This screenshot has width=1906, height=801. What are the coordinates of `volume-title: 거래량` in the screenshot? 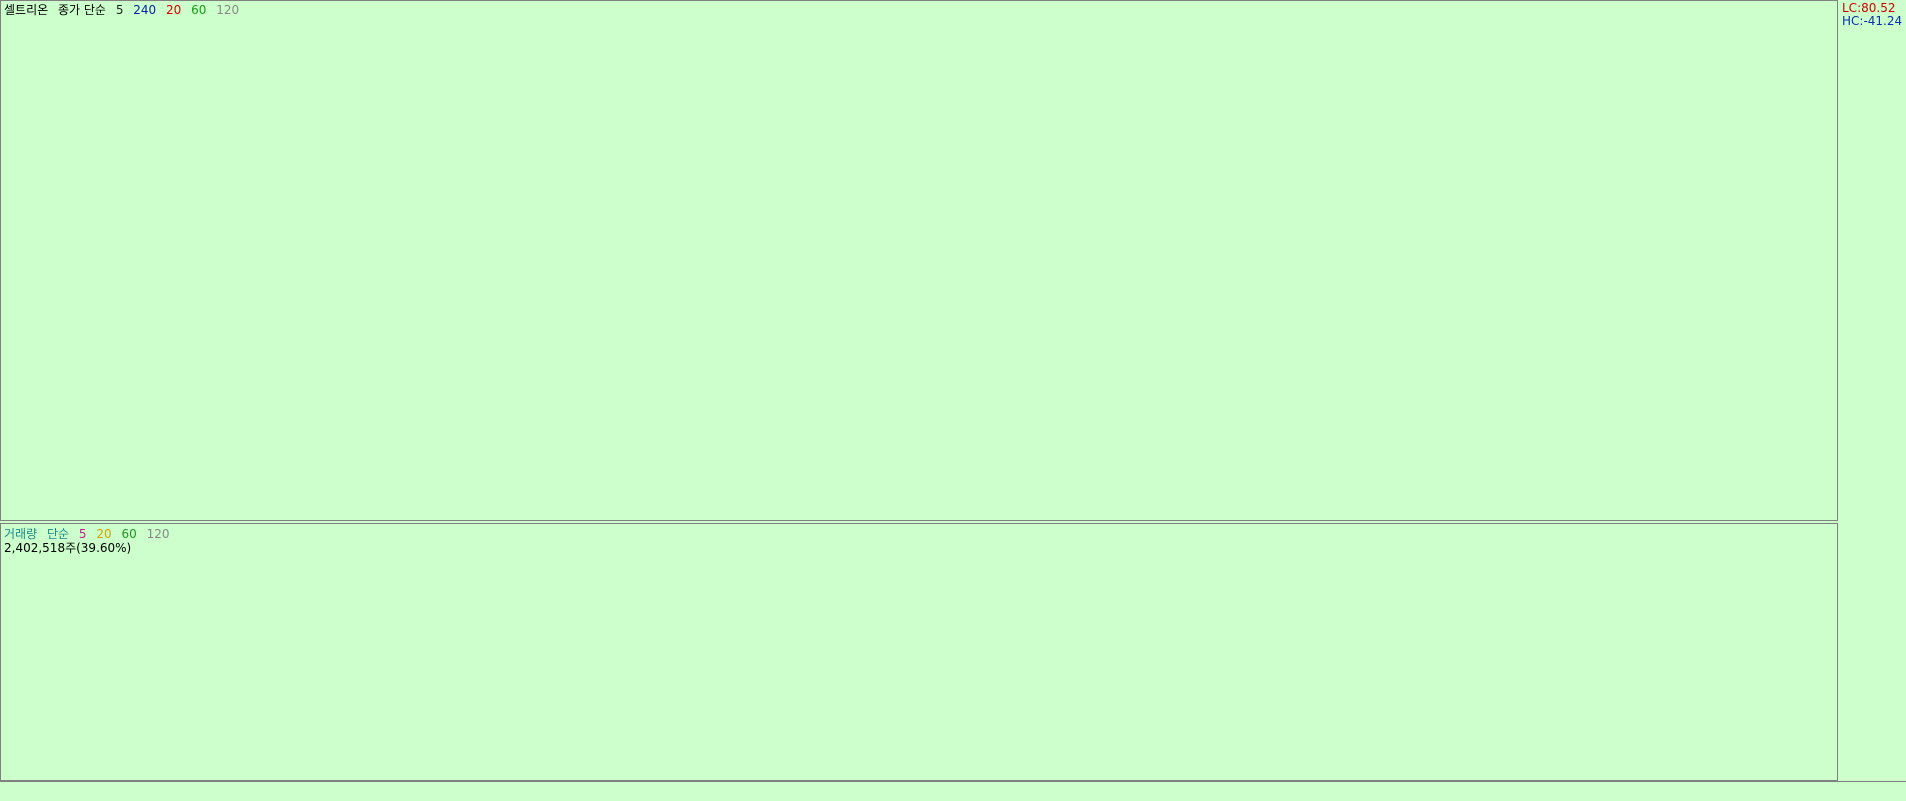 It's located at (21, 534).